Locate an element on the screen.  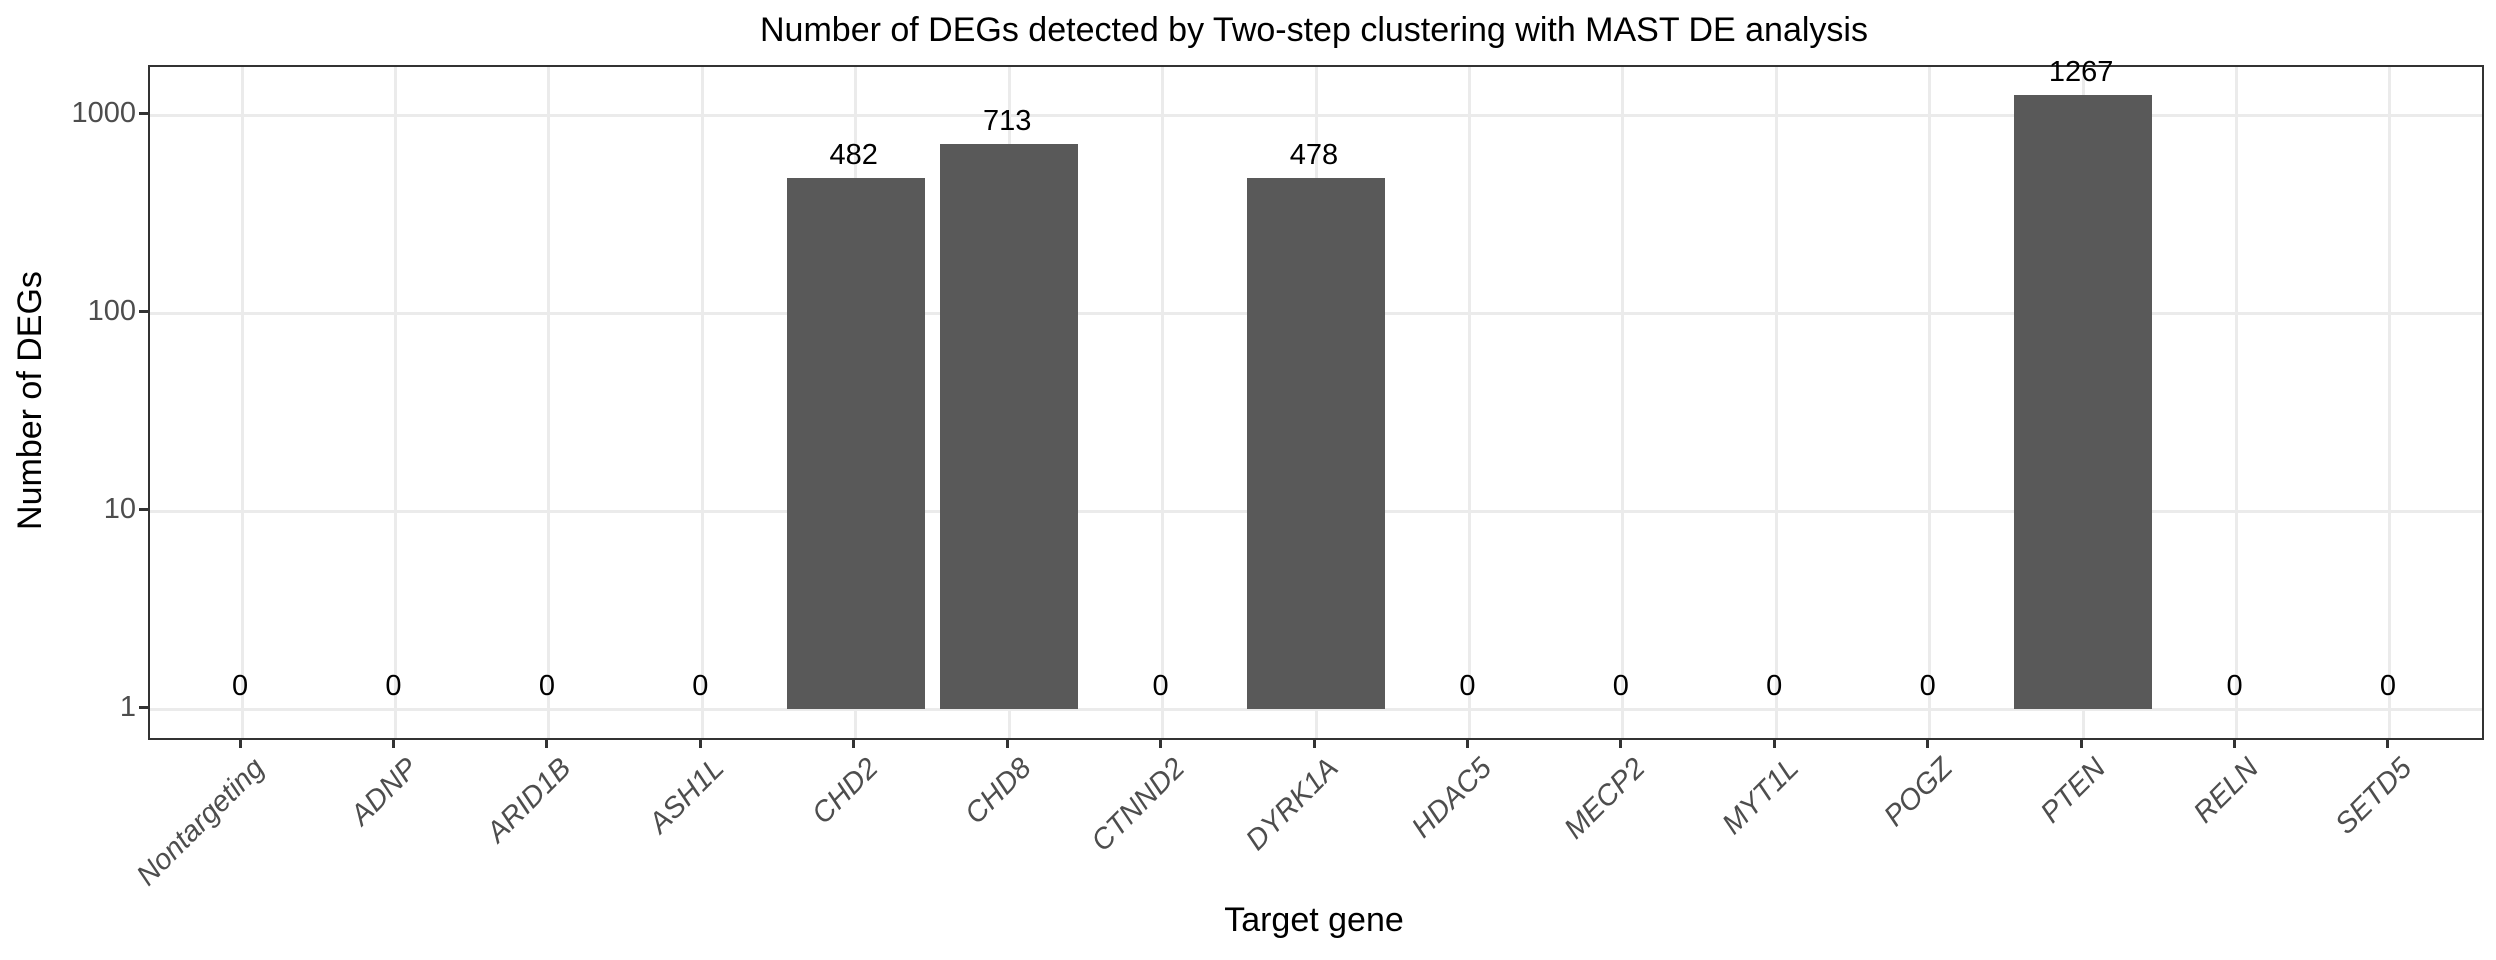
x-tick-label-text: DYRK1A is located at coordinates (1292, 804).